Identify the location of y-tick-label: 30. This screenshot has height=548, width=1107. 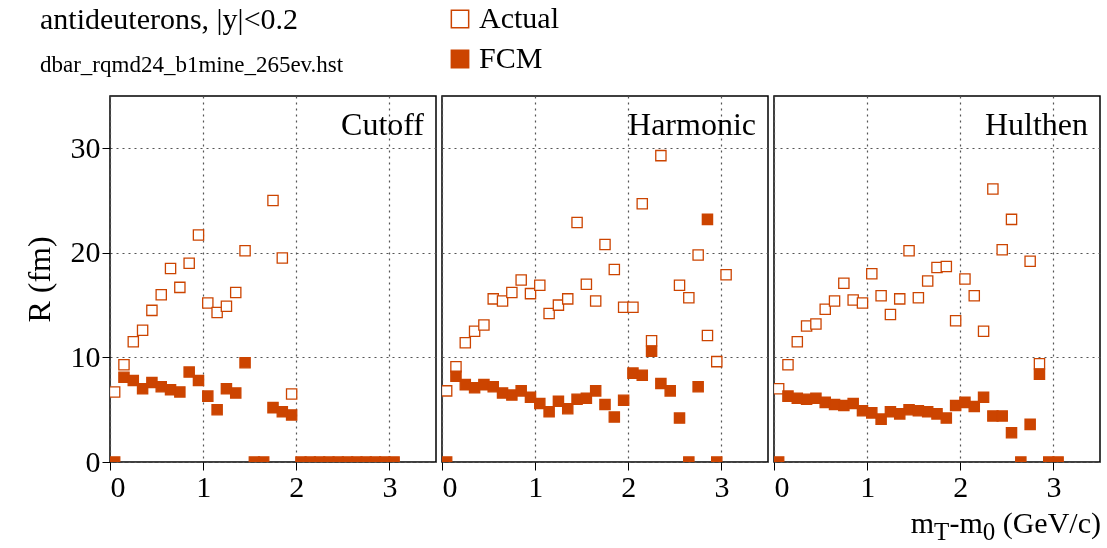
(85, 147).